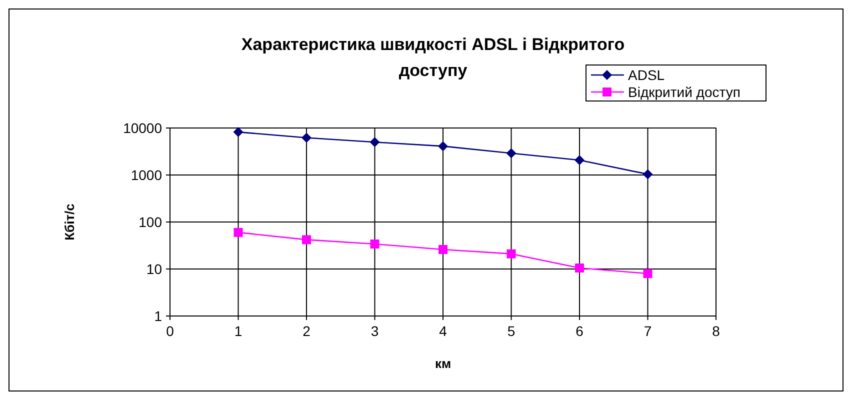  What do you see at coordinates (150, 222) in the screenshot?
I see `y-tick-label: 100` at bounding box center [150, 222].